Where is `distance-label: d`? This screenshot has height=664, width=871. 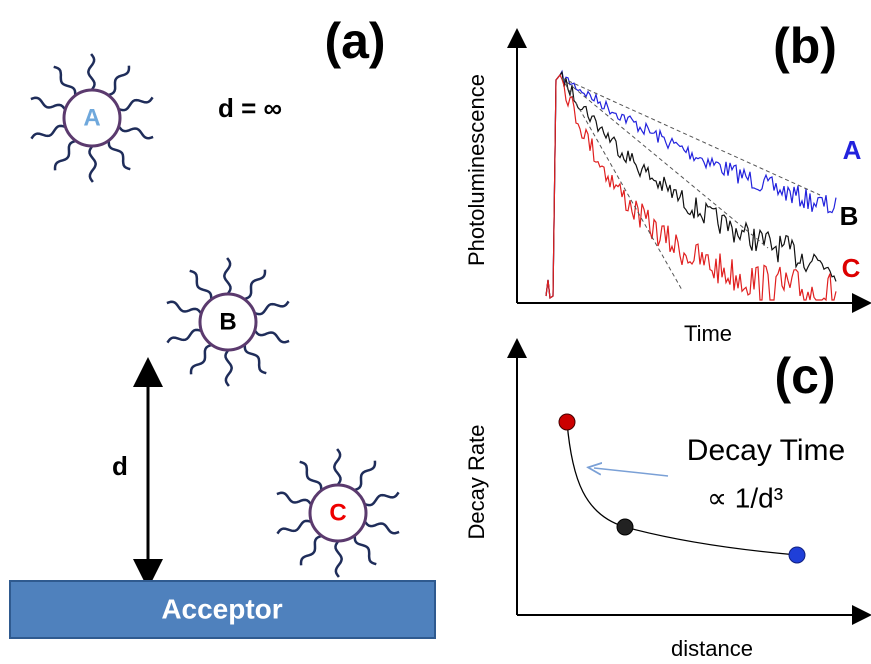
distance-label: d is located at coordinates (120, 466).